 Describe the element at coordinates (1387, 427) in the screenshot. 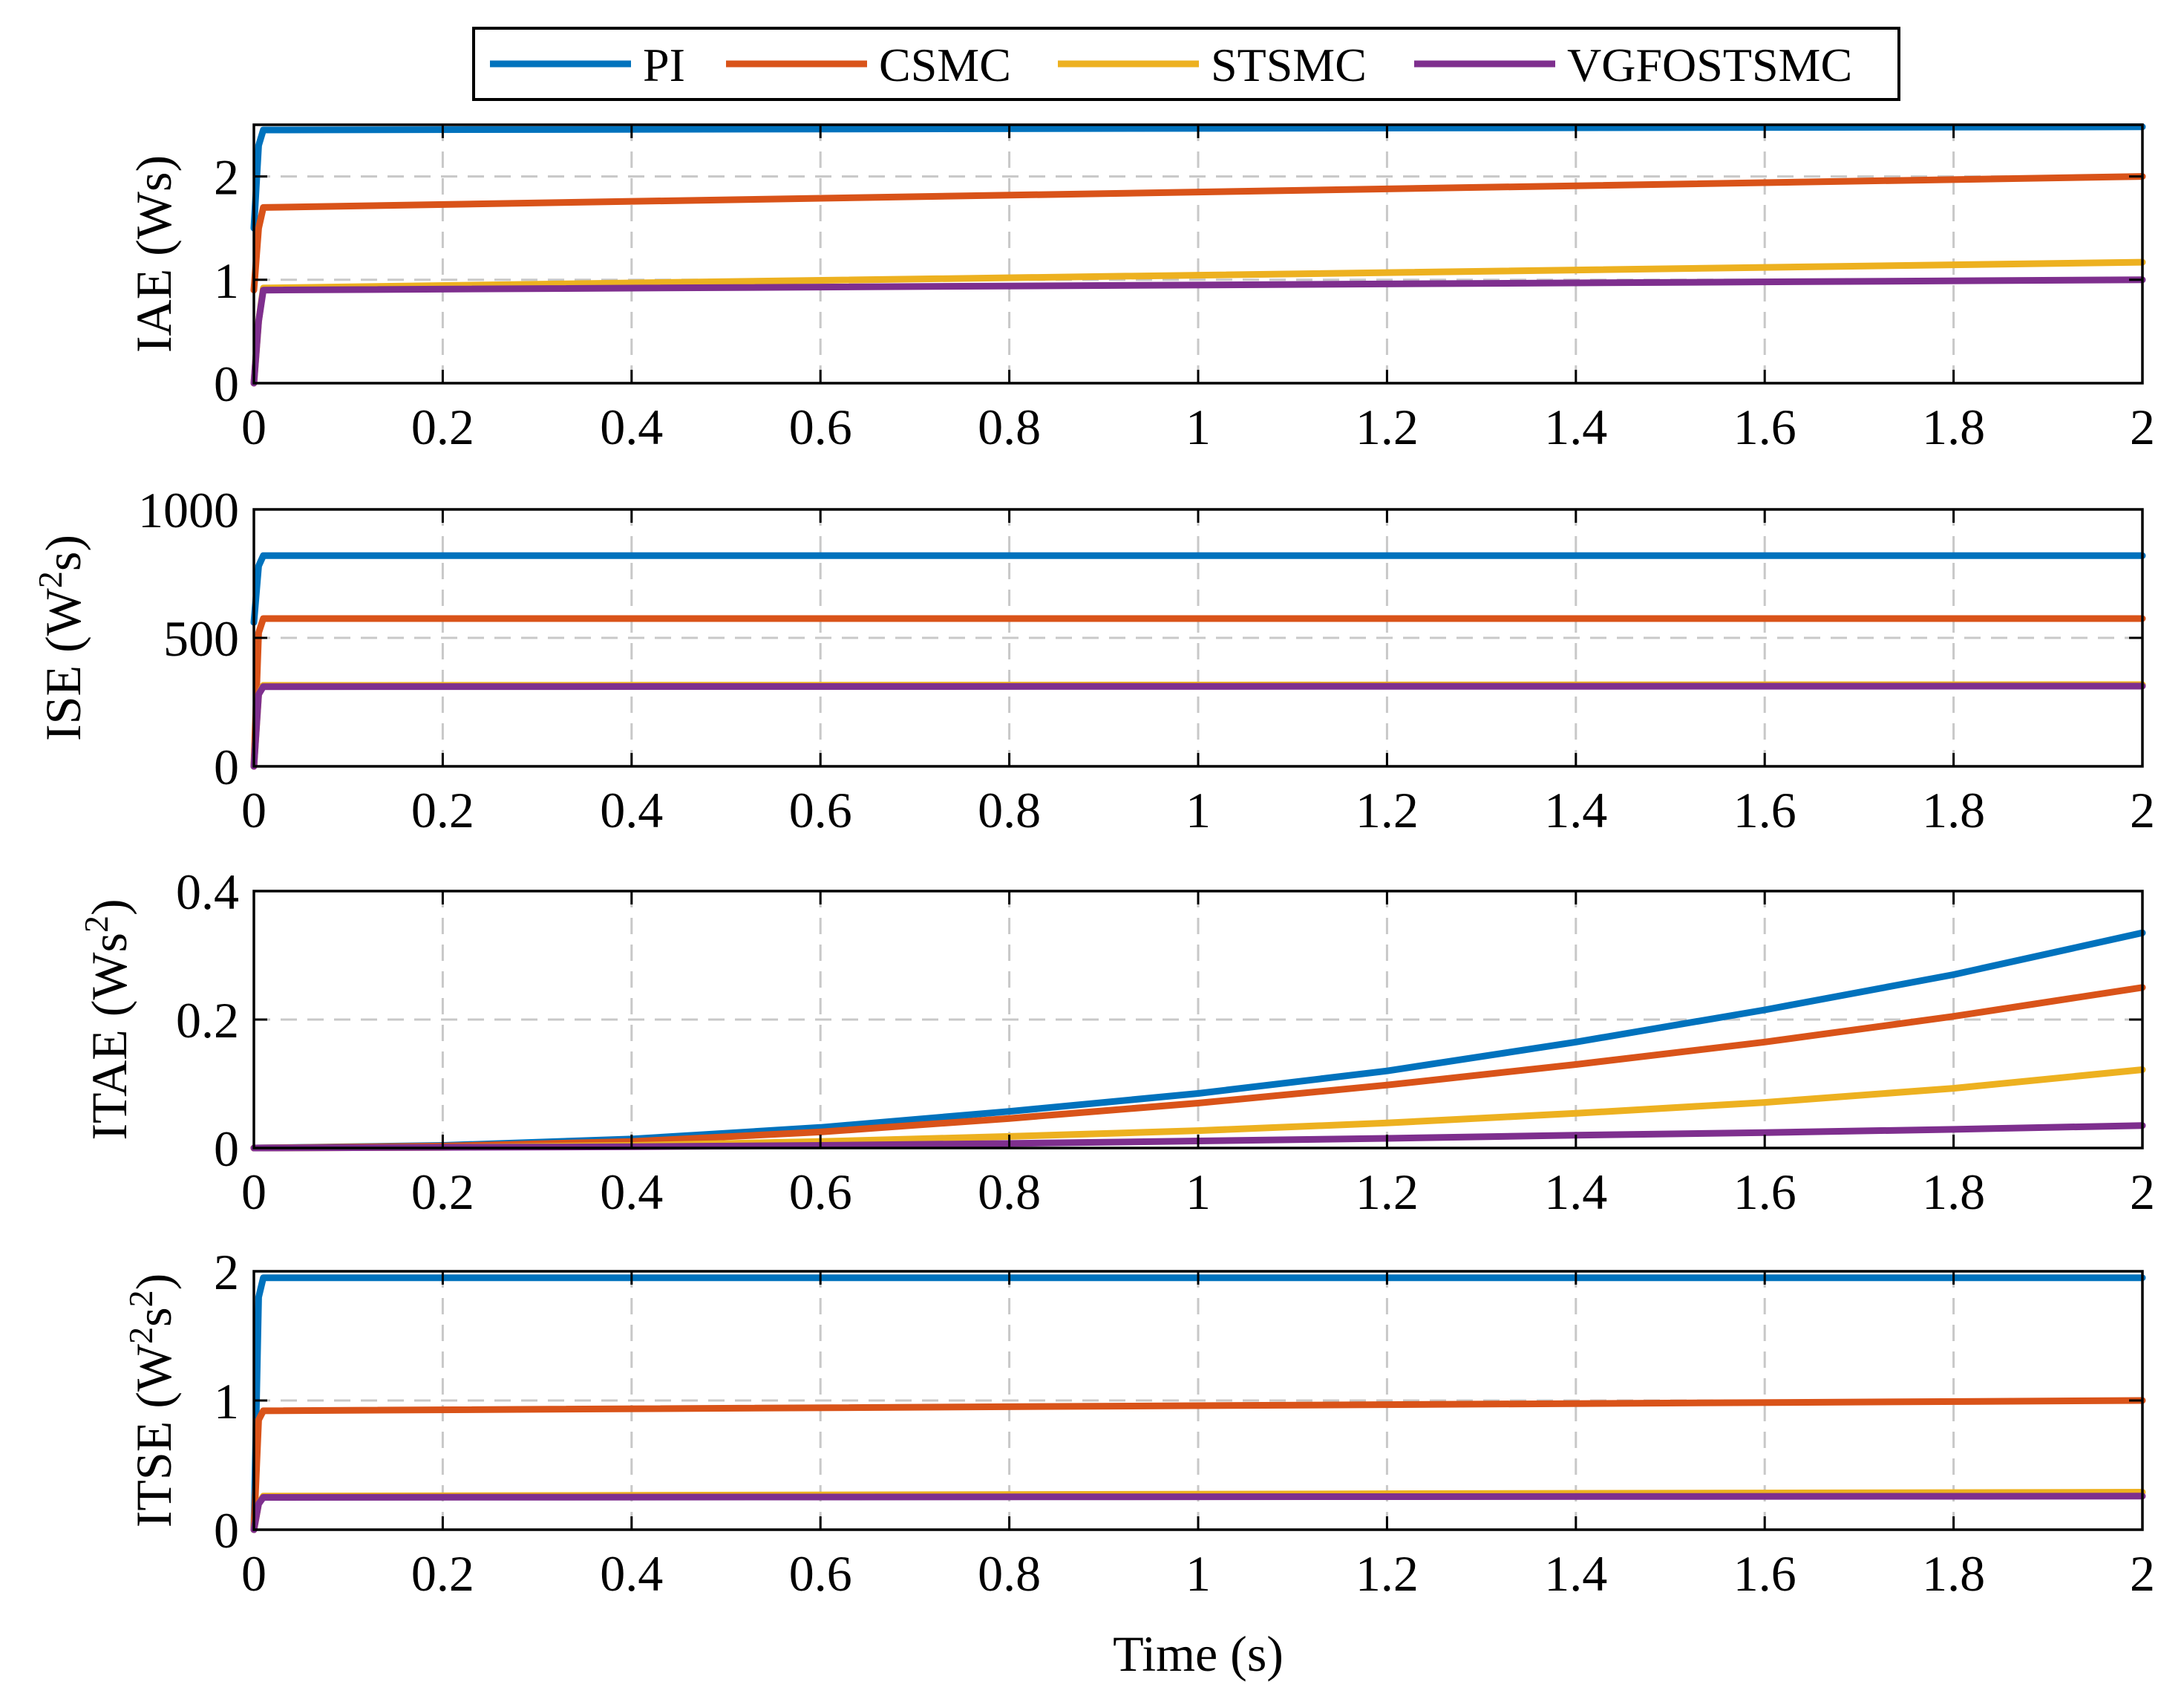

I see `panel-iae-xtick-label-6: 1.2` at that location.